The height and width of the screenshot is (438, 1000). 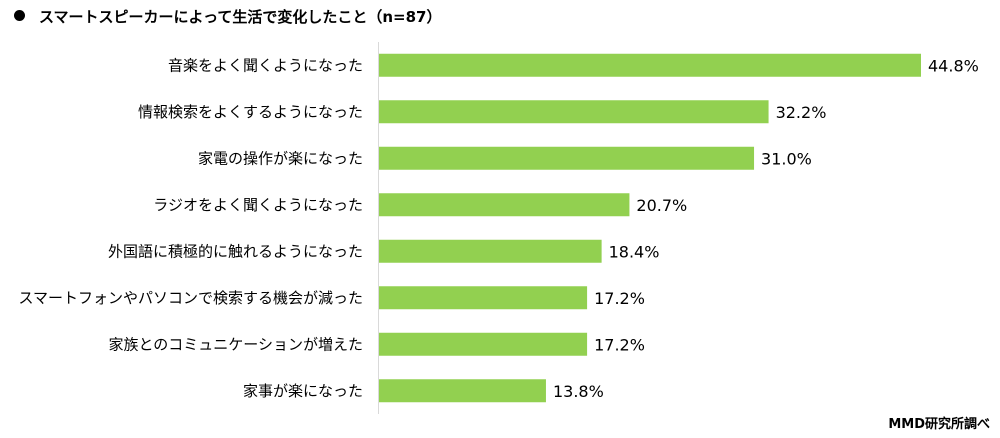 I want to click on category-label: 外国語に積極的に触れるようになった, so click(x=235, y=251).